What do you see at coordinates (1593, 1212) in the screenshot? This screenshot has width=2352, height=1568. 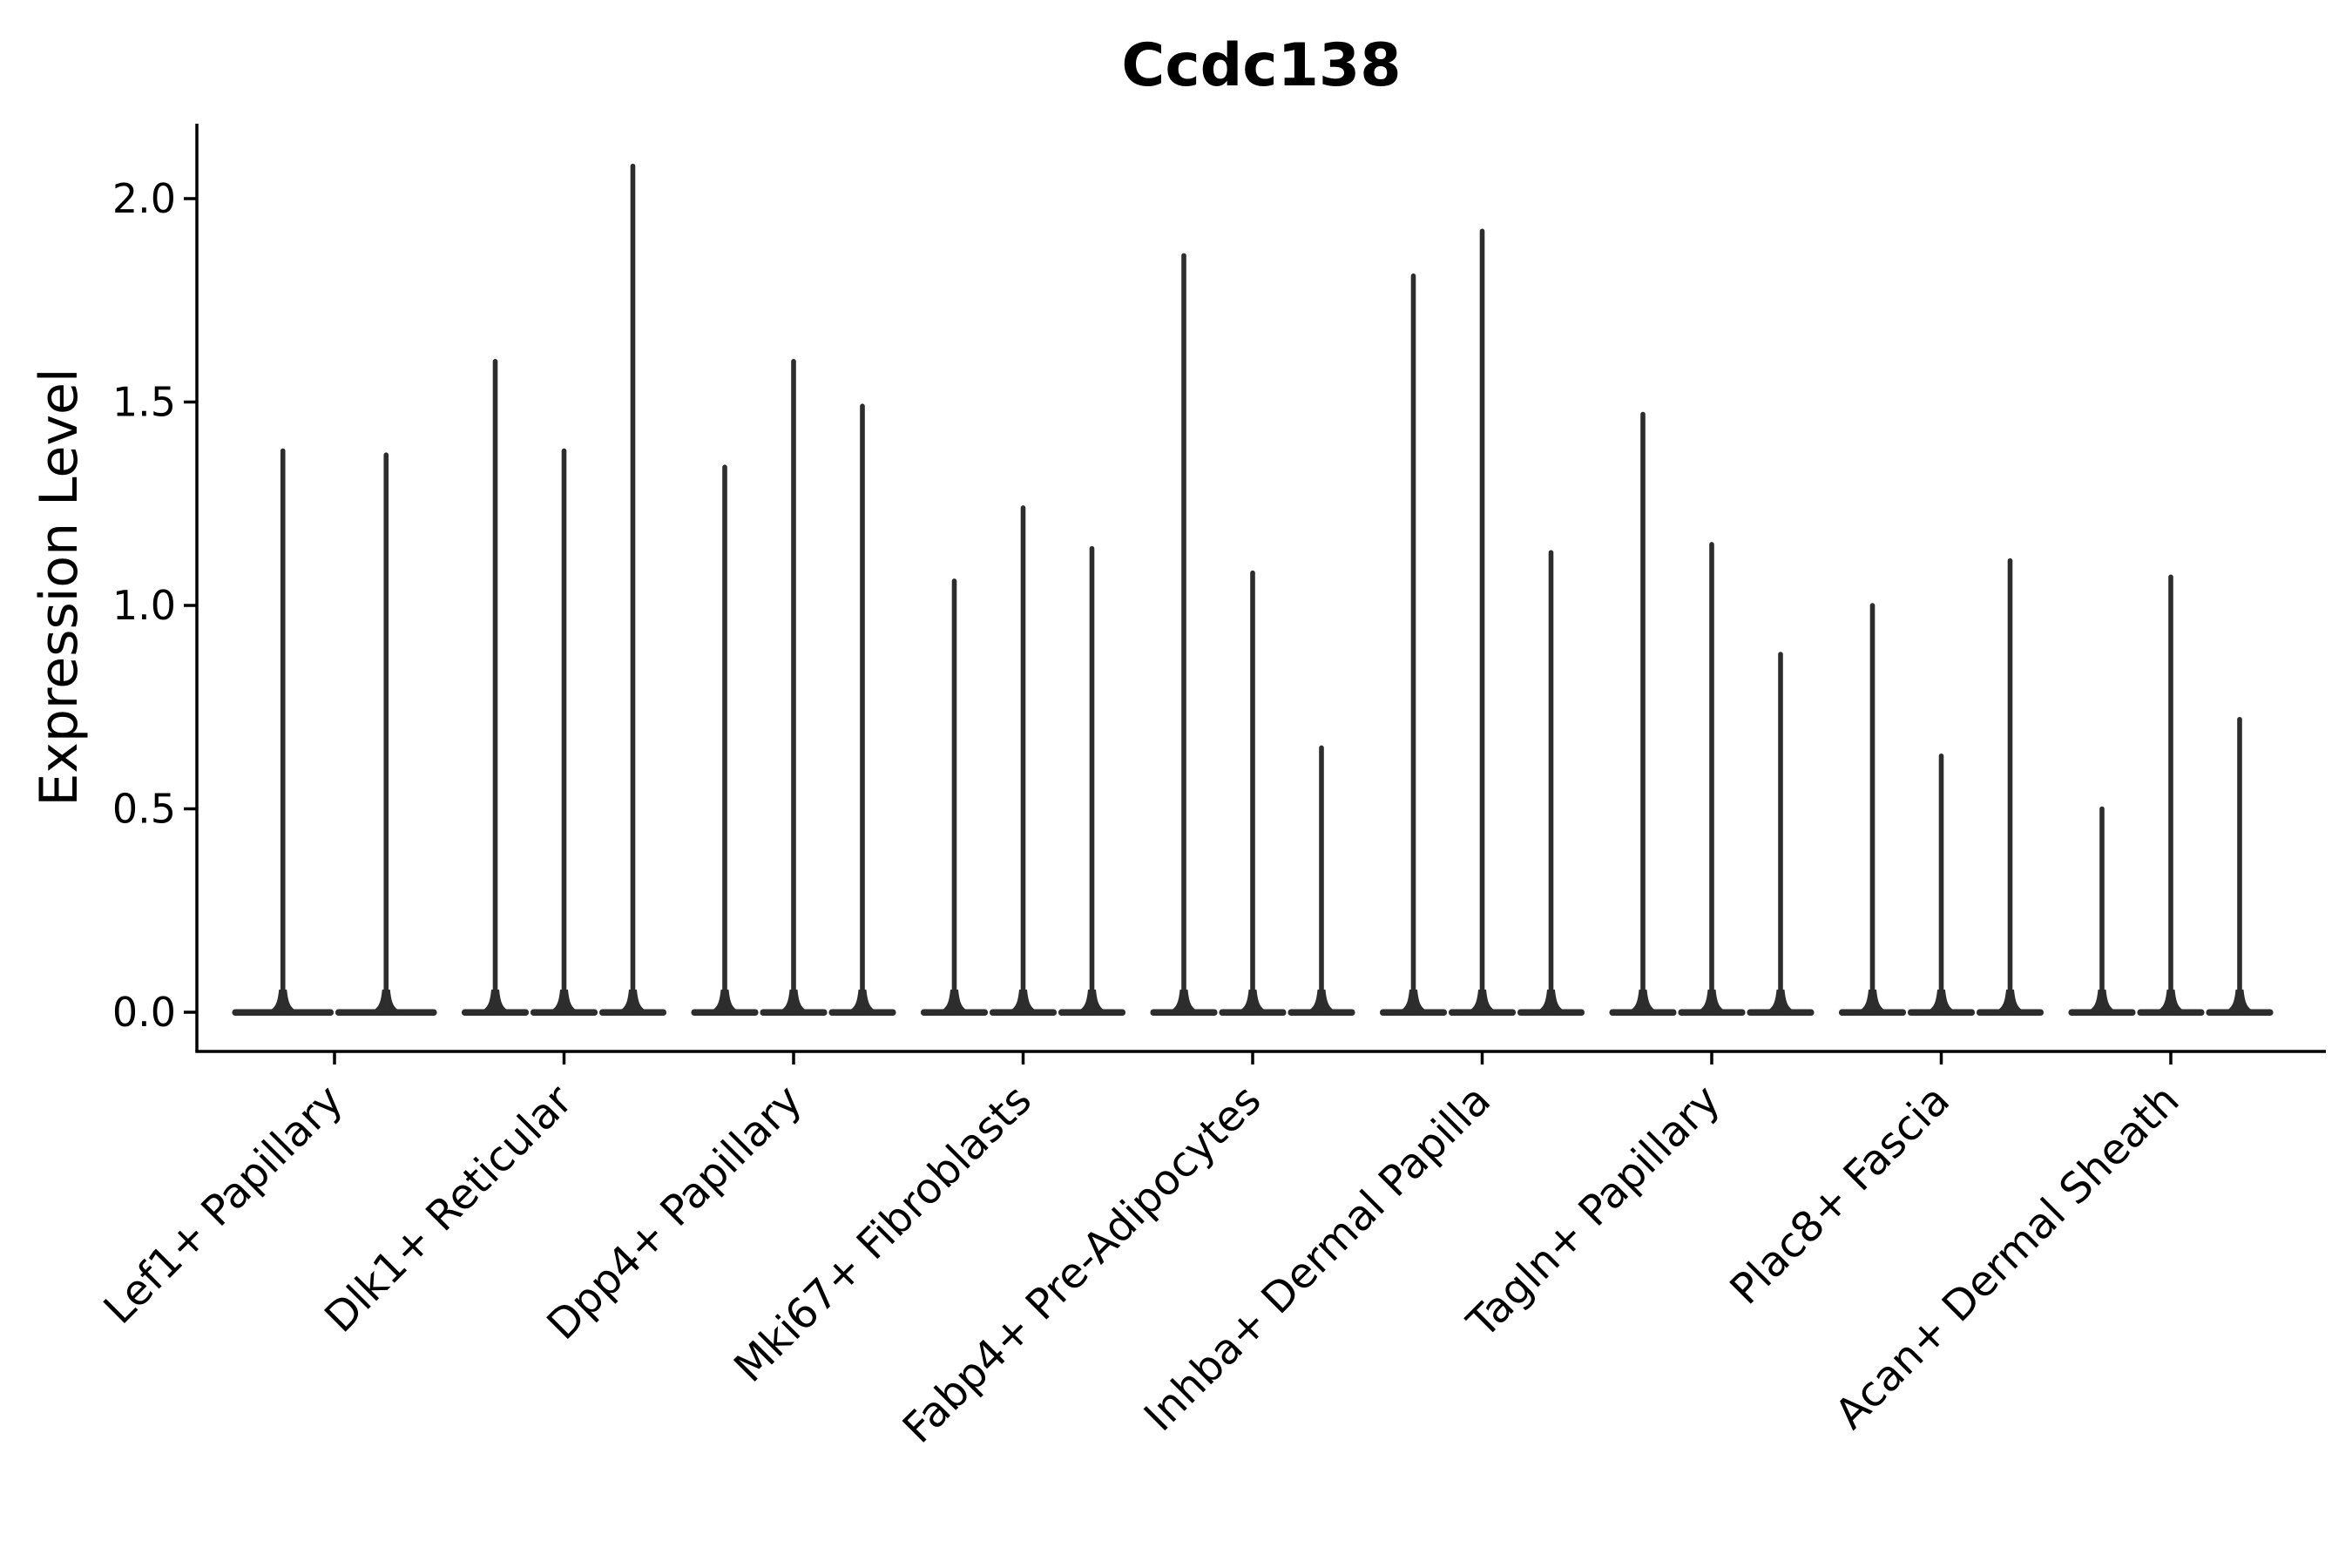 I see `x-tick-label: Tagln+ Papillary` at bounding box center [1593, 1212].